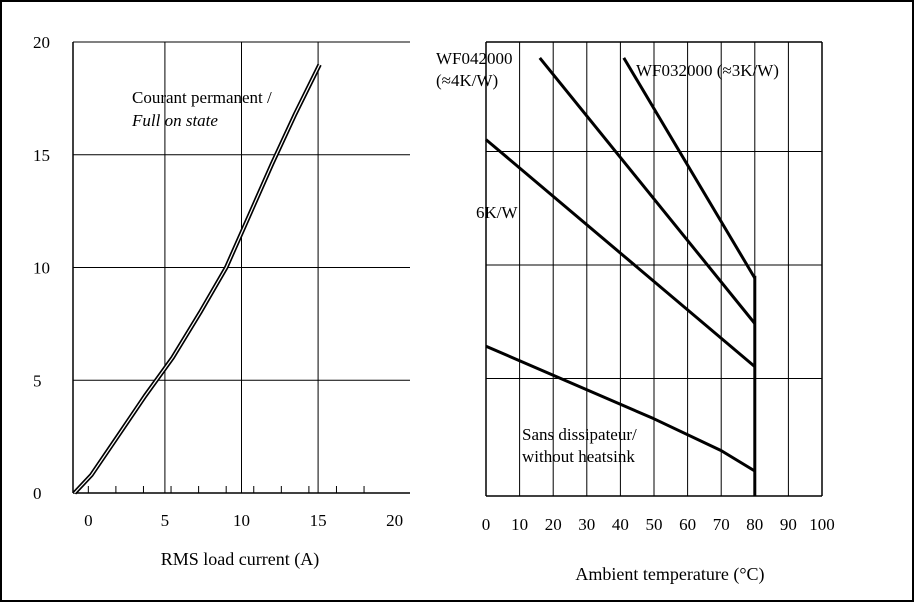  What do you see at coordinates (88, 520) in the screenshot?
I see `left-x-tick-label: 0` at bounding box center [88, 520].